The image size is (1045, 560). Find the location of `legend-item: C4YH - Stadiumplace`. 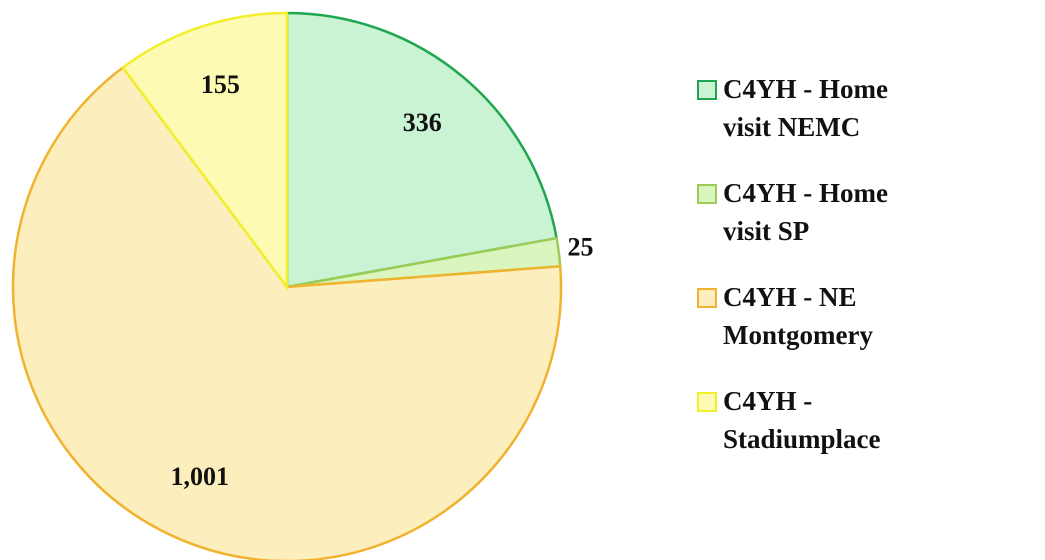

legend-item: C4YH - Stadiumplace is located at coordinates (862, 420).